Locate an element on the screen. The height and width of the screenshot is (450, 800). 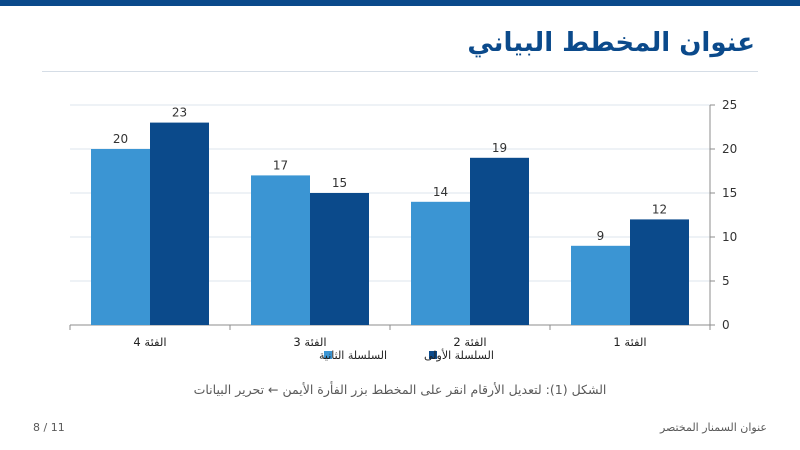
y-tick-label: 15 is located at coordinates (729, 193).